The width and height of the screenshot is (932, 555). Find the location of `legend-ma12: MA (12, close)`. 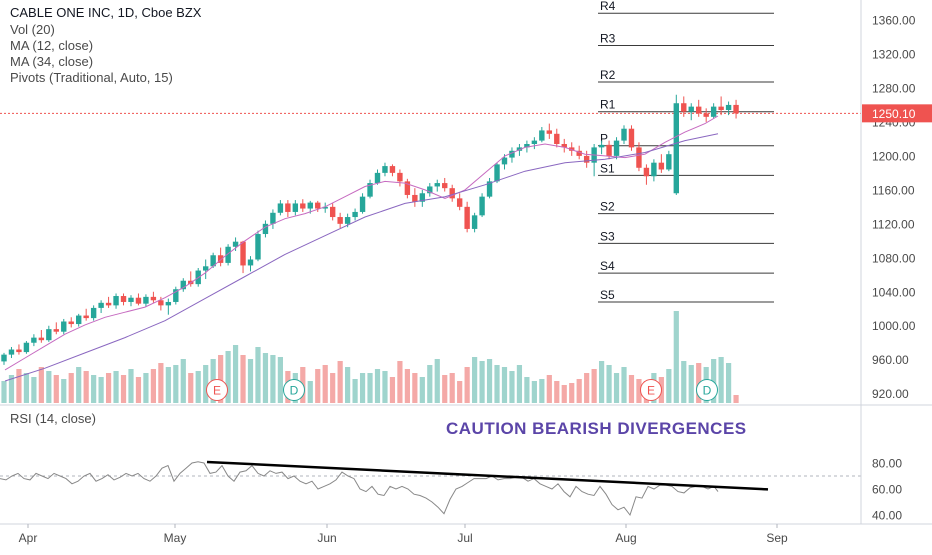

legend-ma12: MA (12, close) is located at coordinates (52, 45).